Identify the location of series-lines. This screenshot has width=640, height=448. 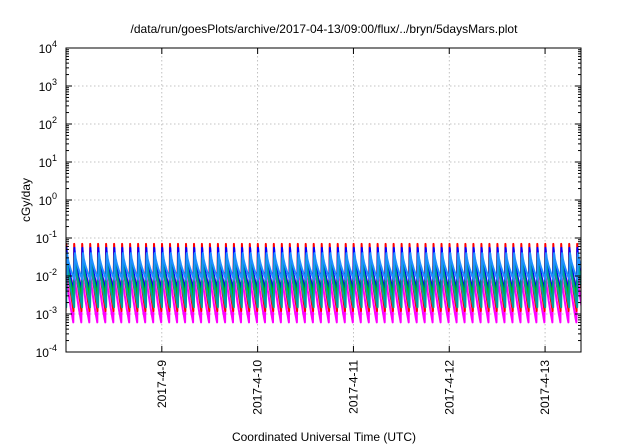
(323, 283).